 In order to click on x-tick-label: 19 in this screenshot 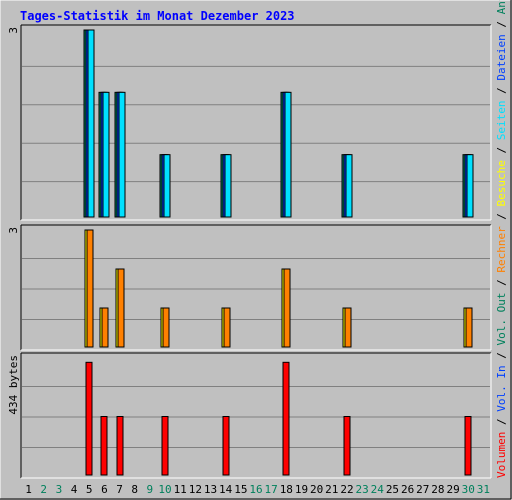, I will do `click(301, 489)`.